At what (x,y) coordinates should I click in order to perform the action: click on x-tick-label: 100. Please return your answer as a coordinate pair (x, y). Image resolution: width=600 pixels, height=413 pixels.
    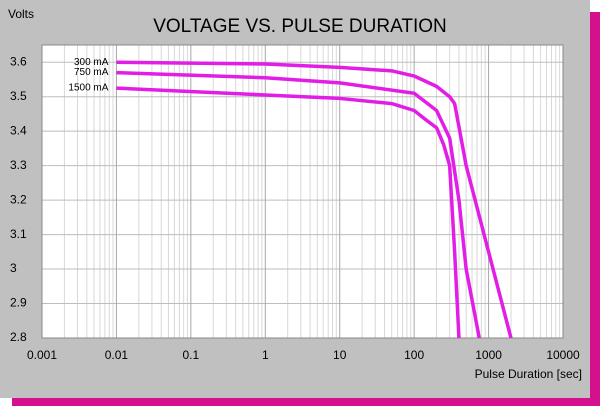
    Looking at the image, I should click on (414, 355).